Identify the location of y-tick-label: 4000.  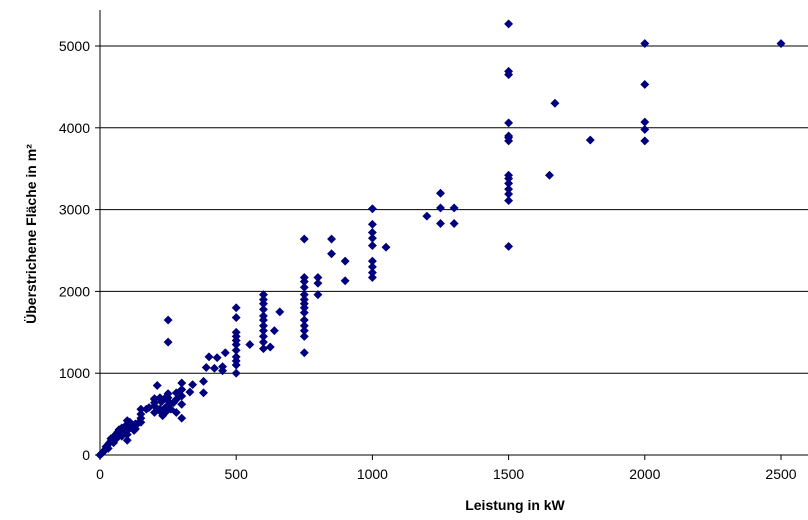
(74, 128).